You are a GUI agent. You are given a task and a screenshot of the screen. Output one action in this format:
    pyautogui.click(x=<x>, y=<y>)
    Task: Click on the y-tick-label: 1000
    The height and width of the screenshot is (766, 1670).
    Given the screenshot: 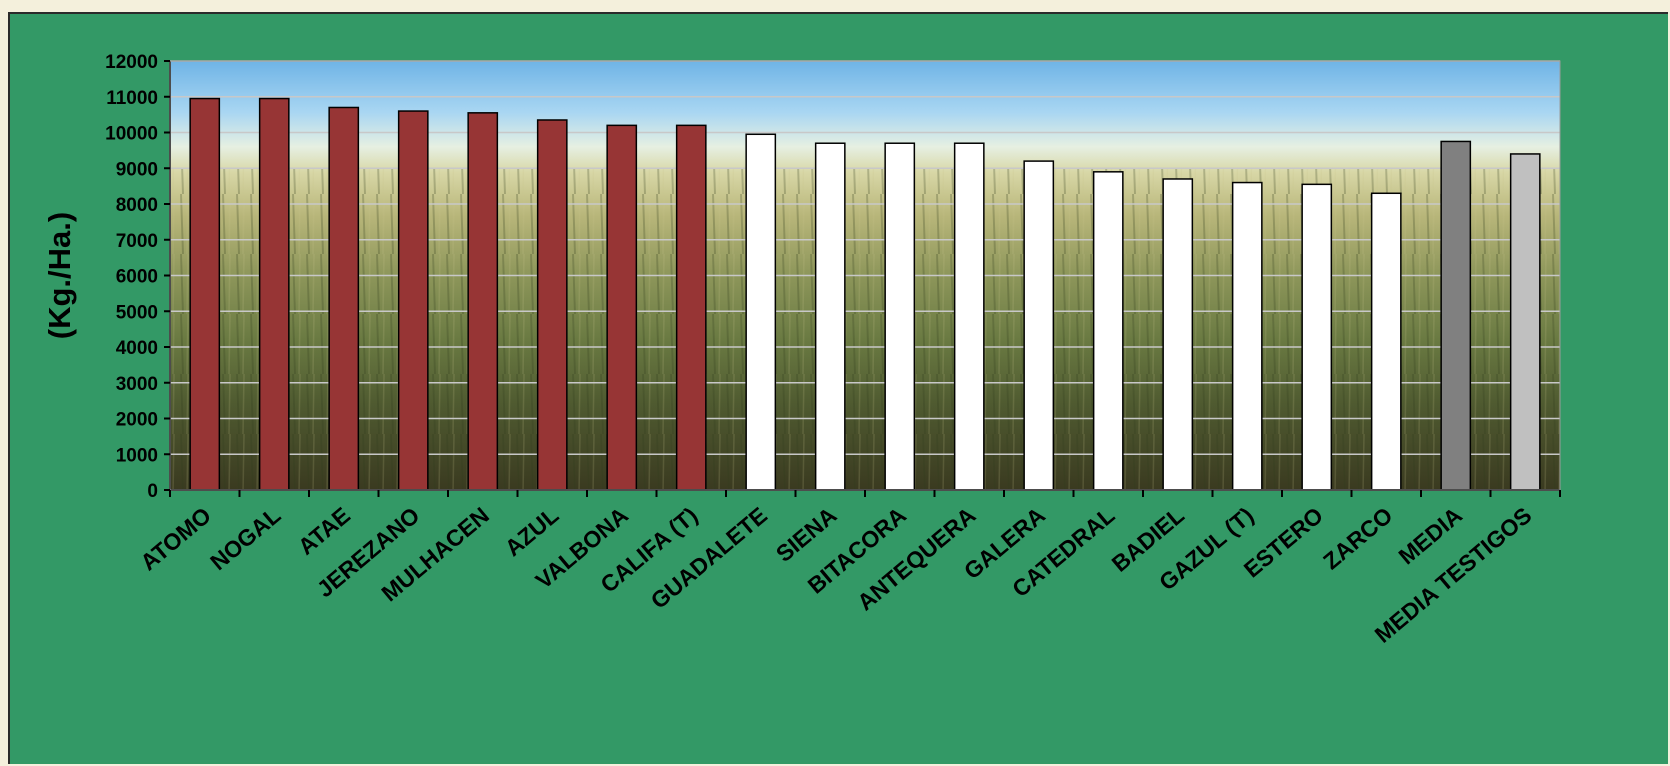 What is the action you would take?
    pyautogui.click(x=137, y=455)
    